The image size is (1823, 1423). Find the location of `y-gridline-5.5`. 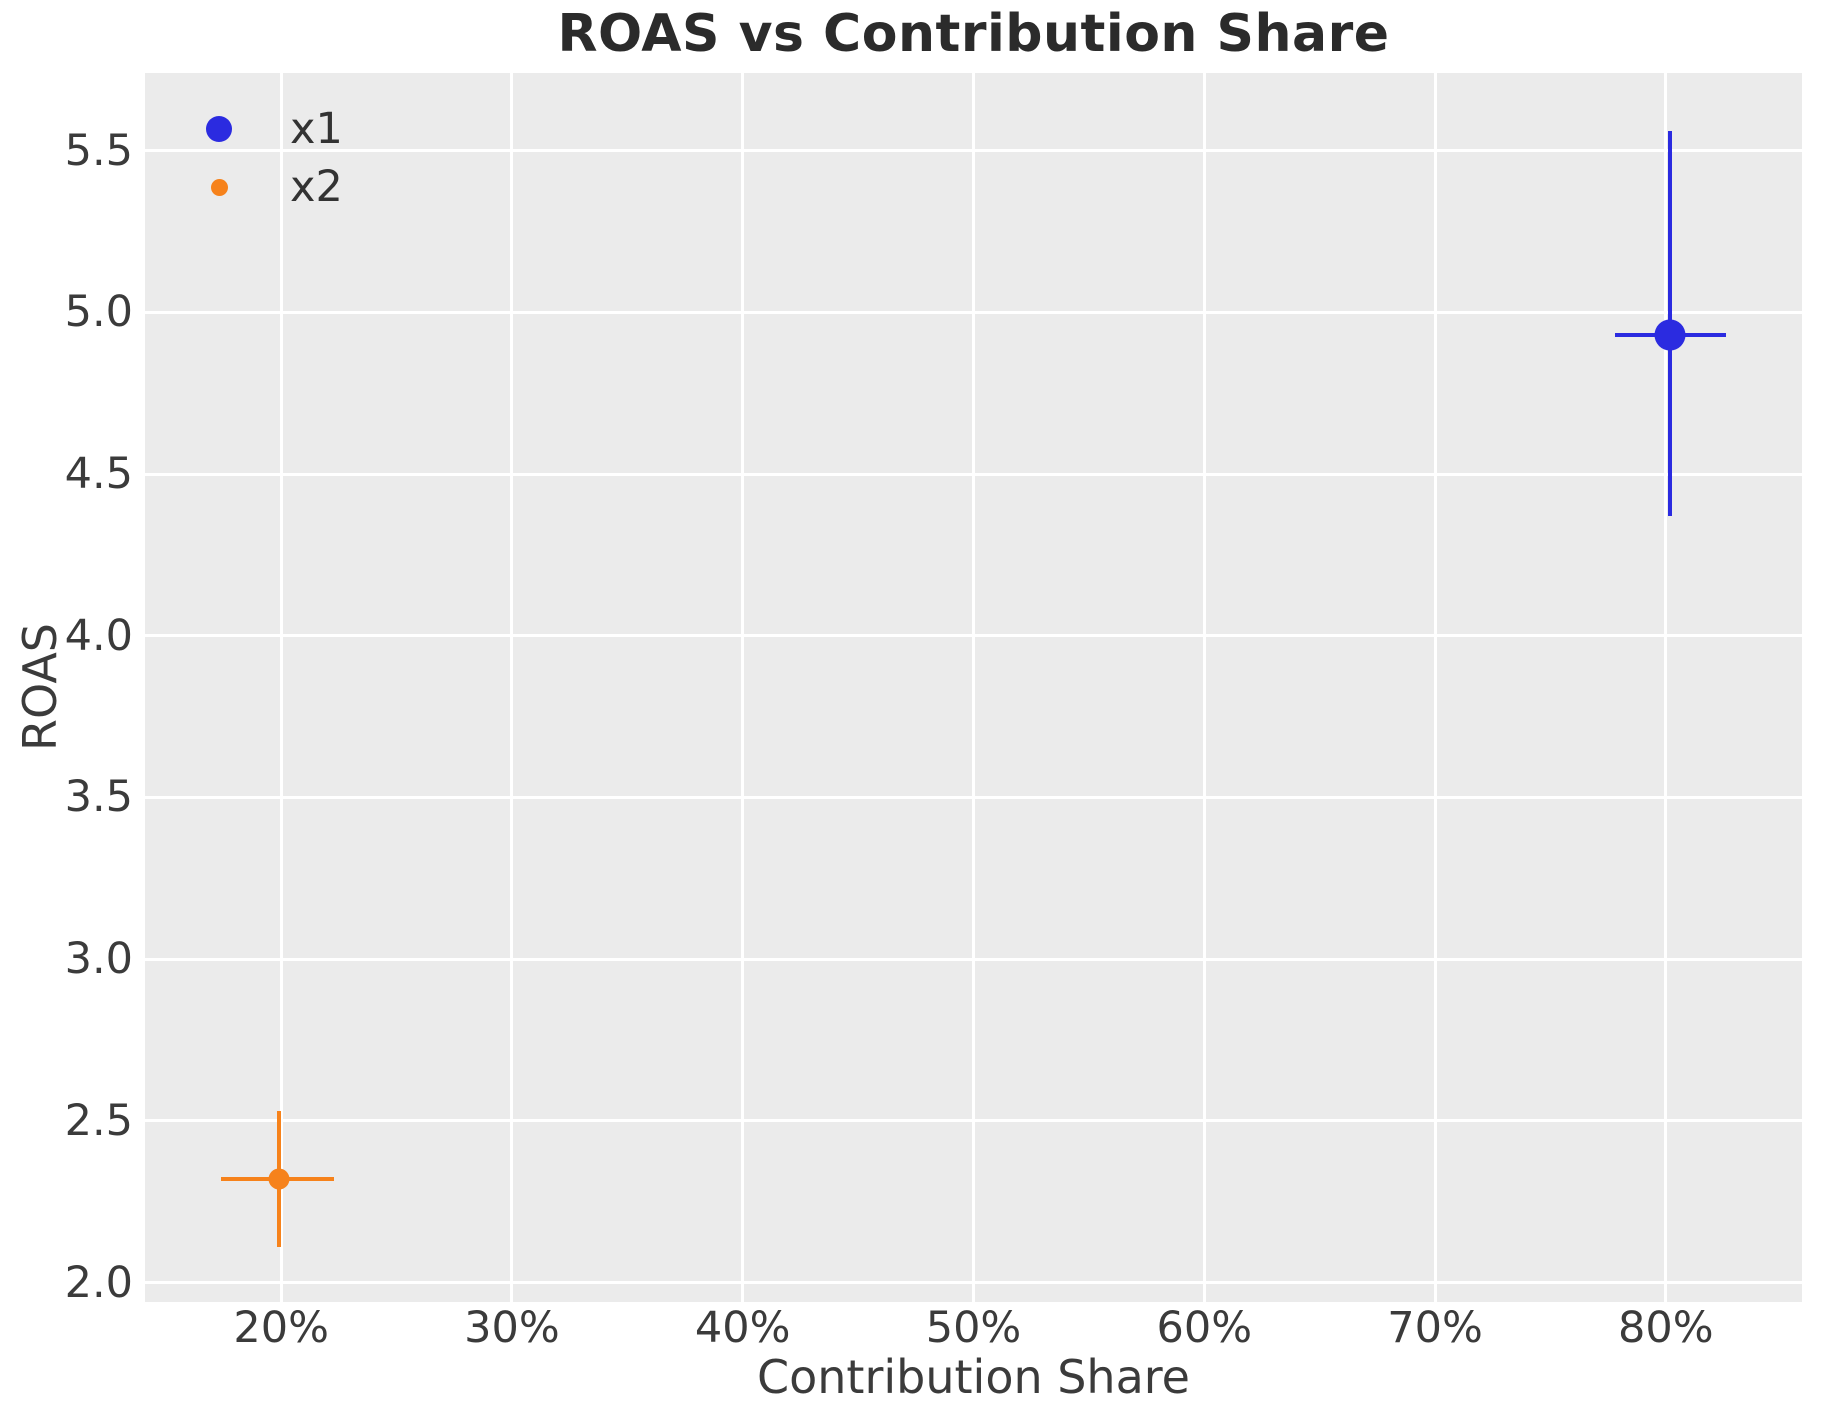

y-gridline-5.5 is located at coordinates (973, 151).